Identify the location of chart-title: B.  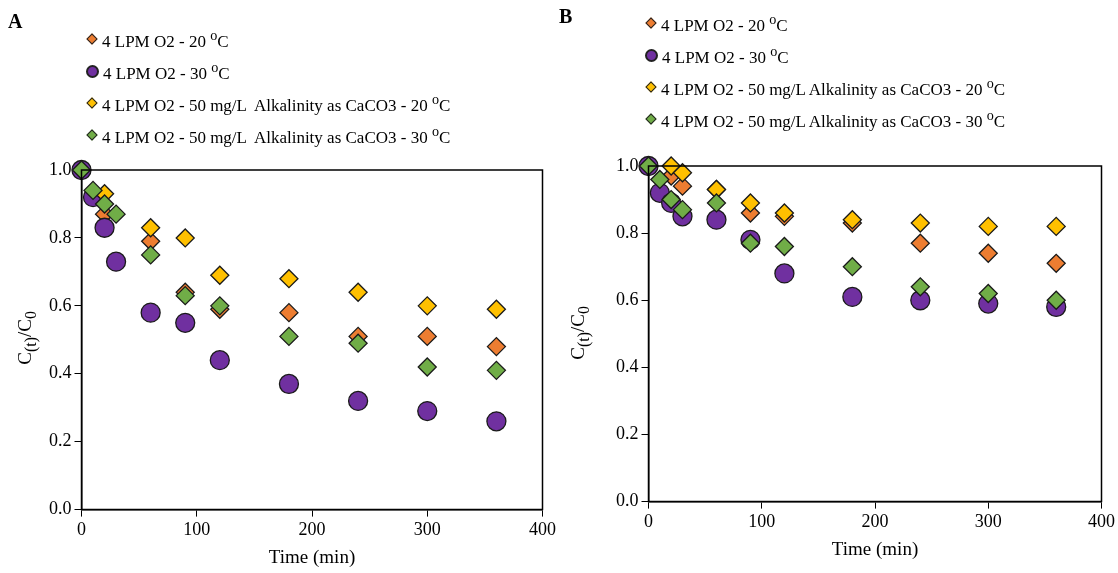
(566, 16).